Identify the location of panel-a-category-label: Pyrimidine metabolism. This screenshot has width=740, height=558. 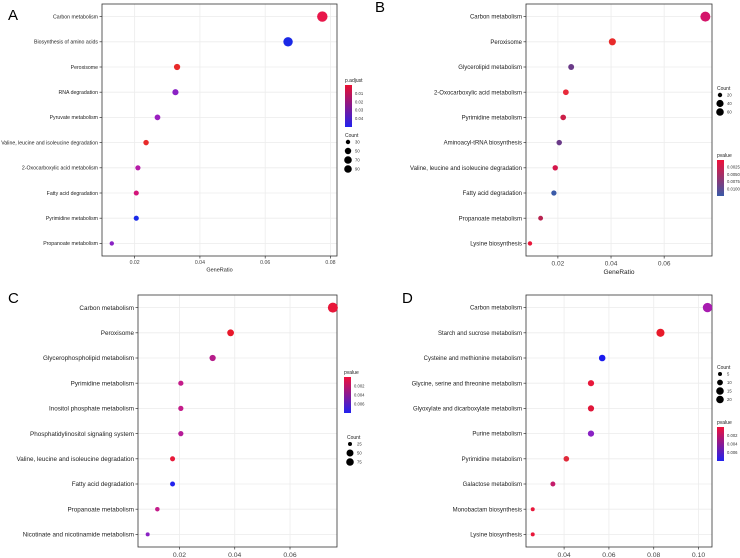
(72, 219).